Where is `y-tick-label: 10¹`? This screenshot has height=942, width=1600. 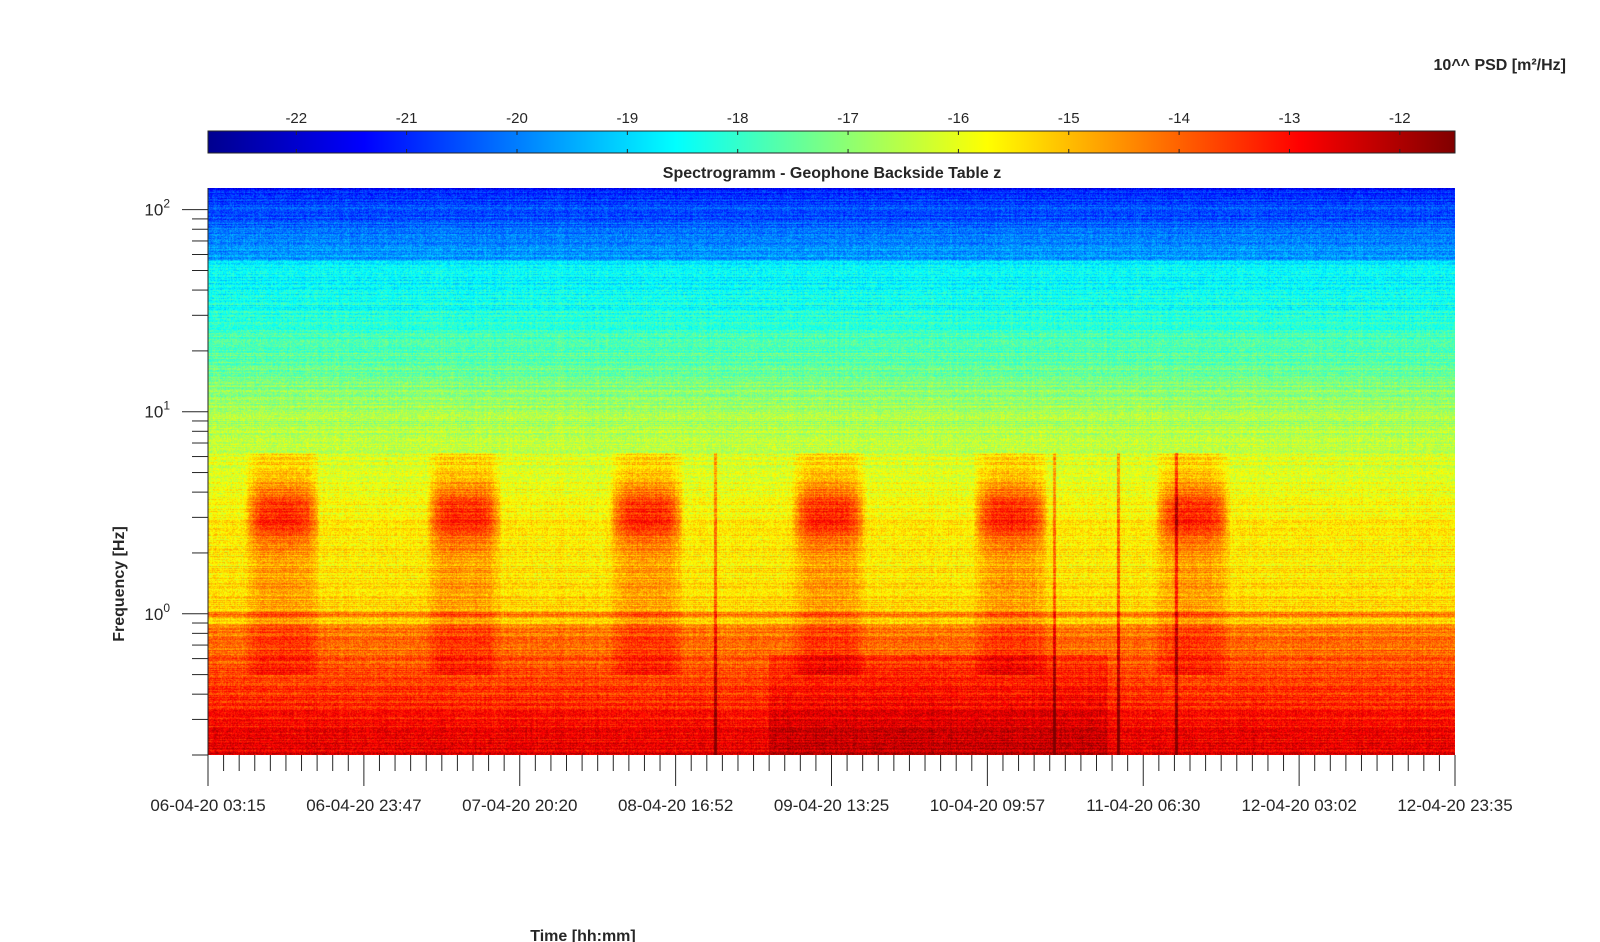 y-tick-label: 10¹ is located at coordinates (157, 410).